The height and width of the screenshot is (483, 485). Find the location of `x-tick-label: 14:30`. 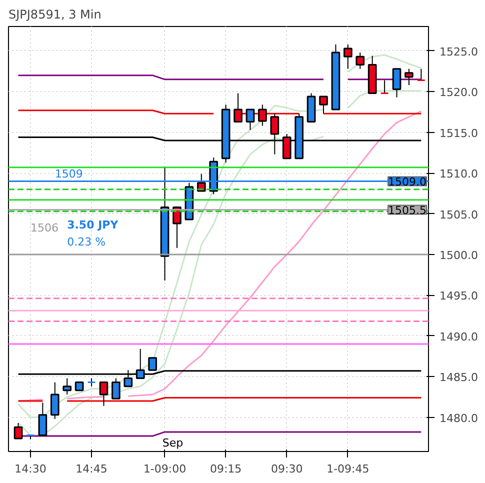

x-tick-label: 14:30 is located at coordinates (30, 469).